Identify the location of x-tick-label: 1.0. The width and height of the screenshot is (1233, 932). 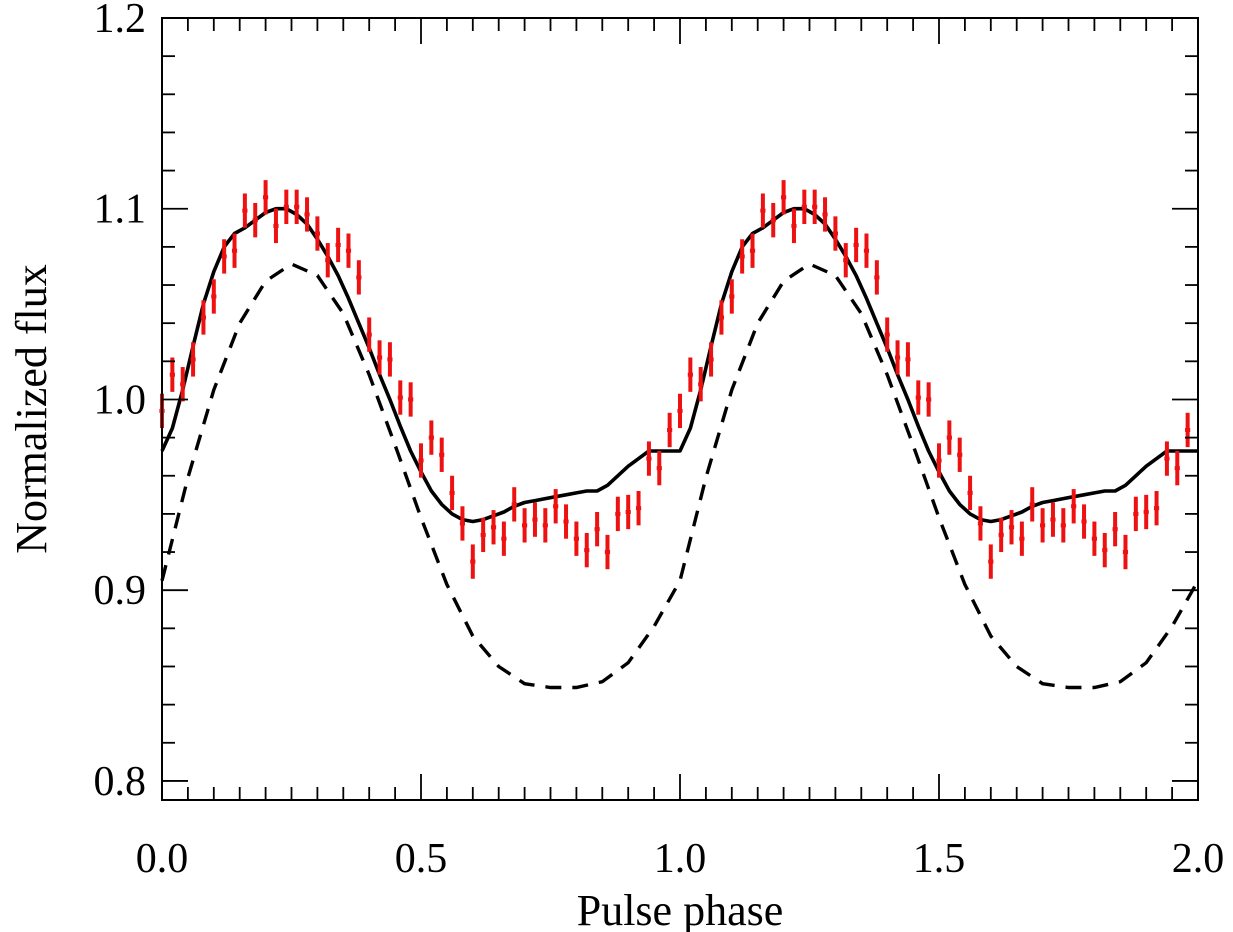
(680, 859).